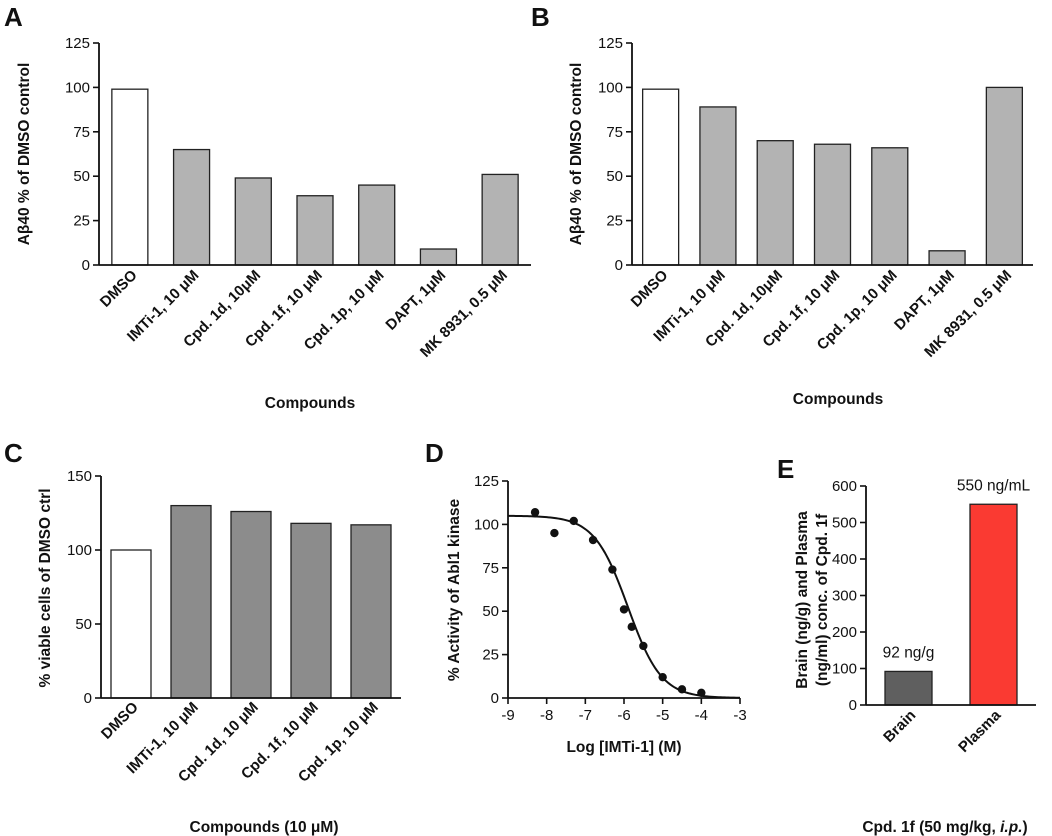  I want to click on panel-c-bars, so click(251, 601).